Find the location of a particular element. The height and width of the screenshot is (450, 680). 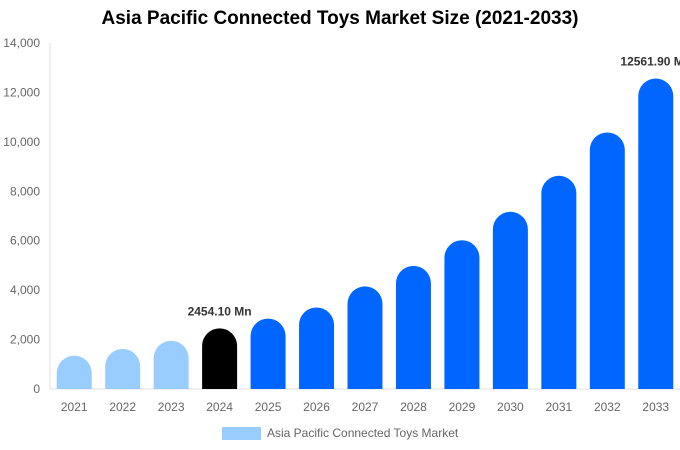

bar-2027 is located at coordinates (365, 337).